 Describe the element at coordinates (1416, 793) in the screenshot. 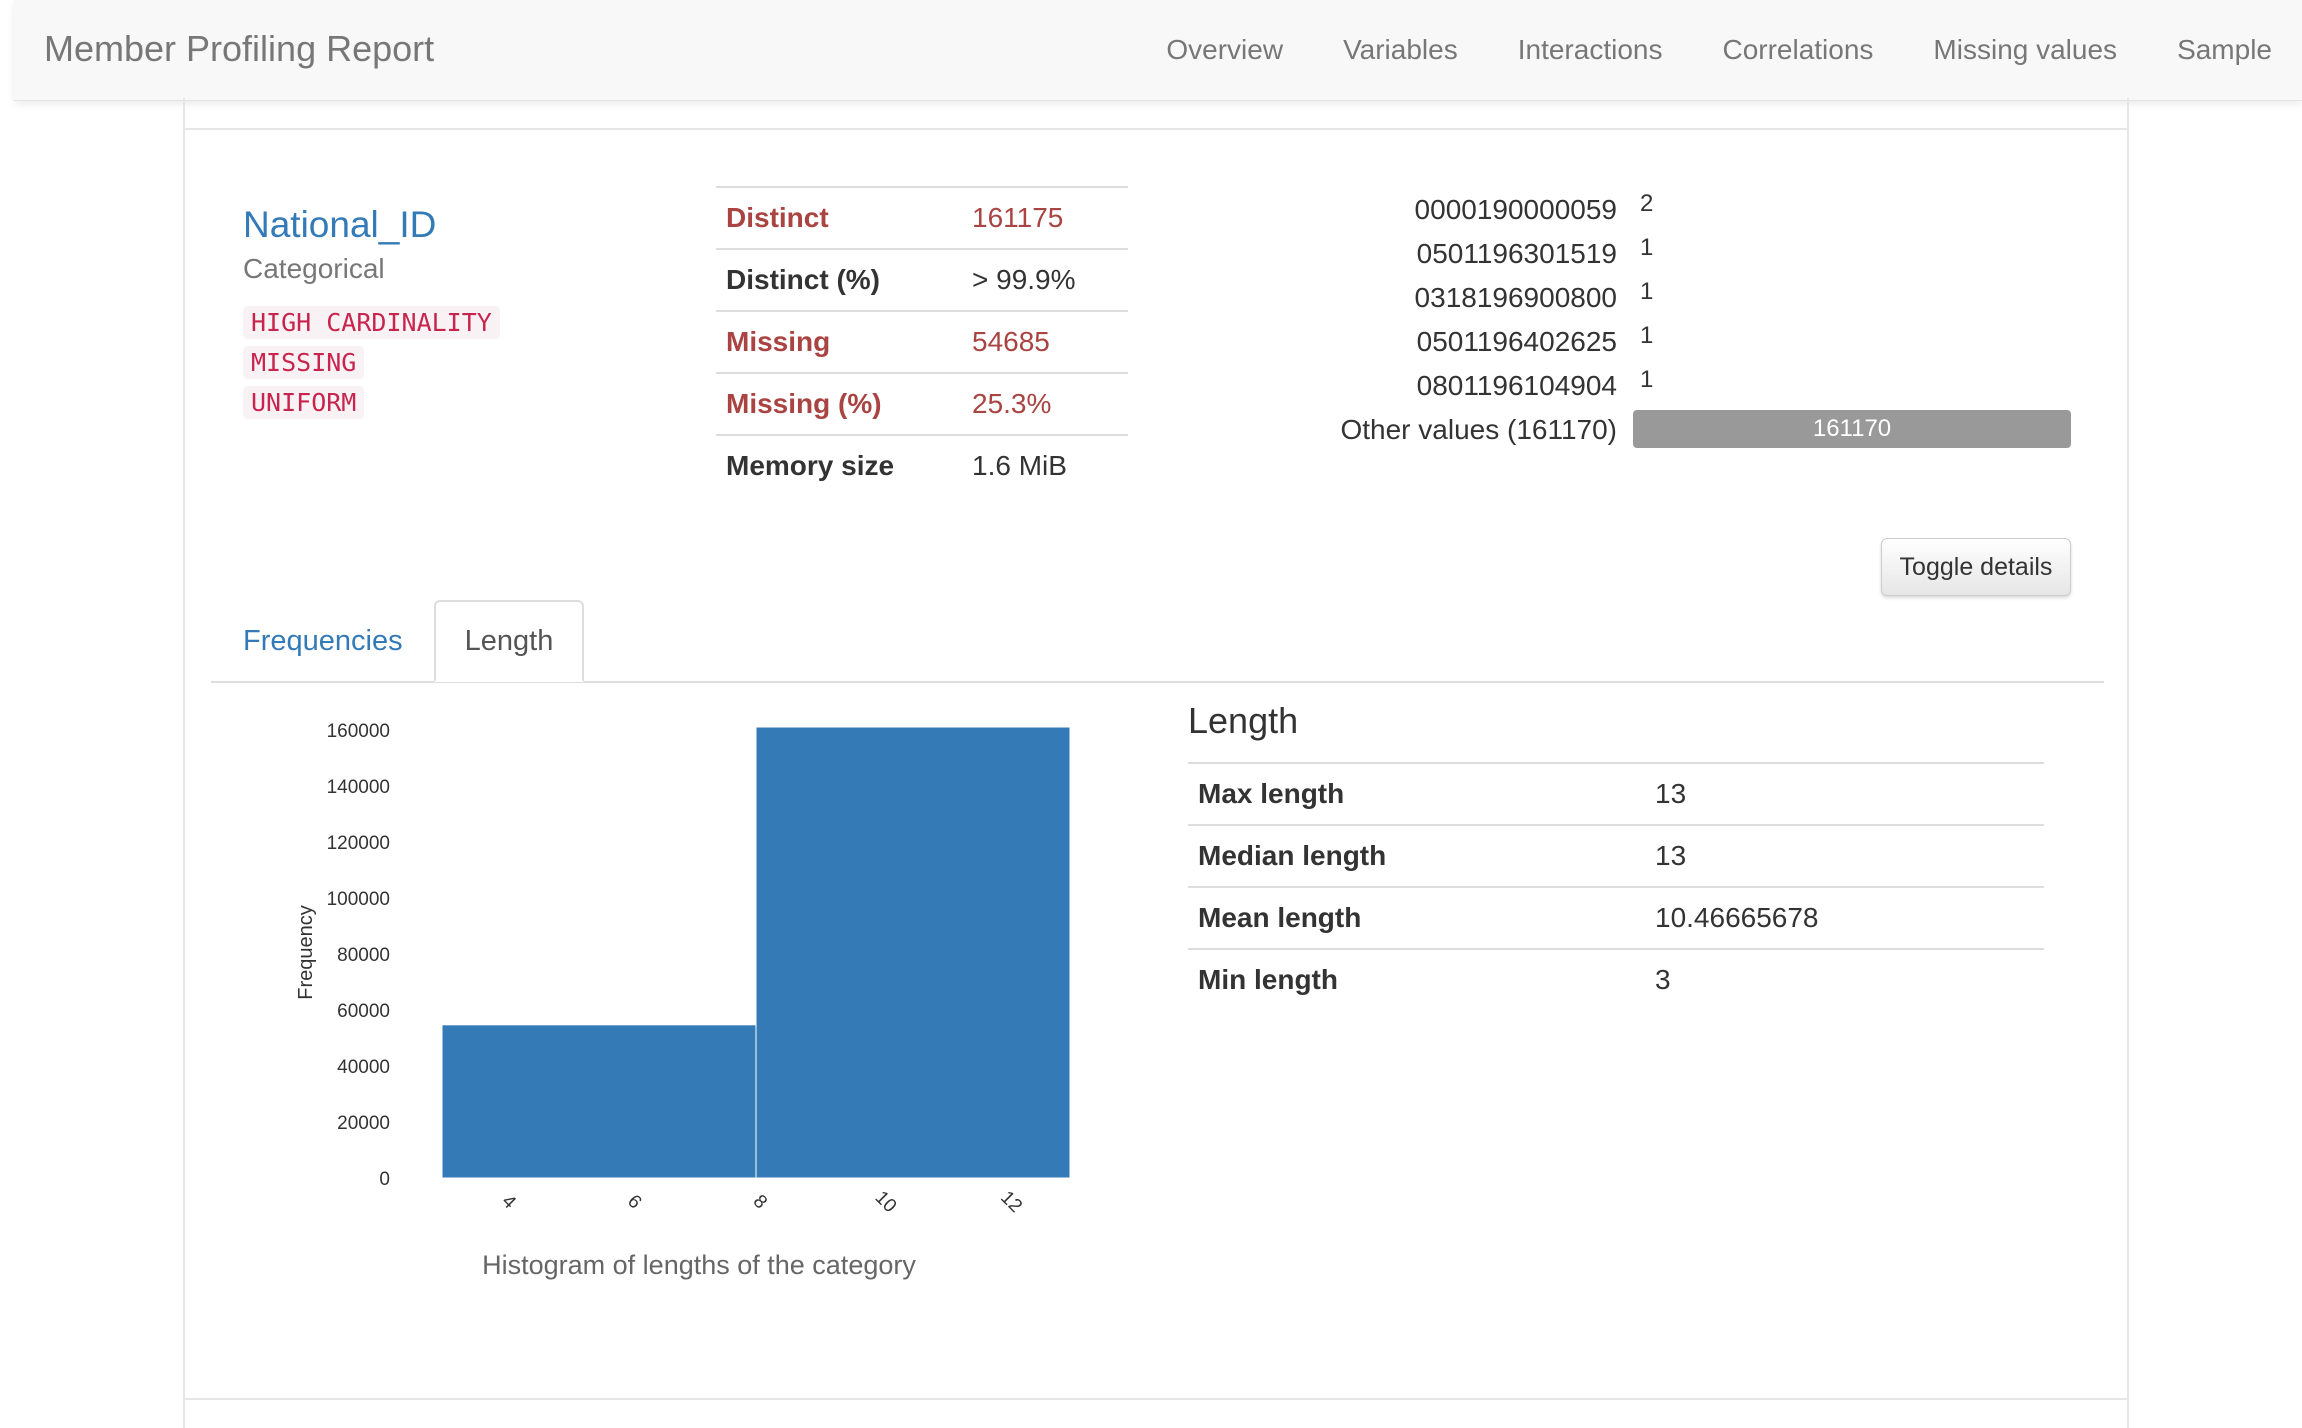

I see `length-label: Max length` at that location.